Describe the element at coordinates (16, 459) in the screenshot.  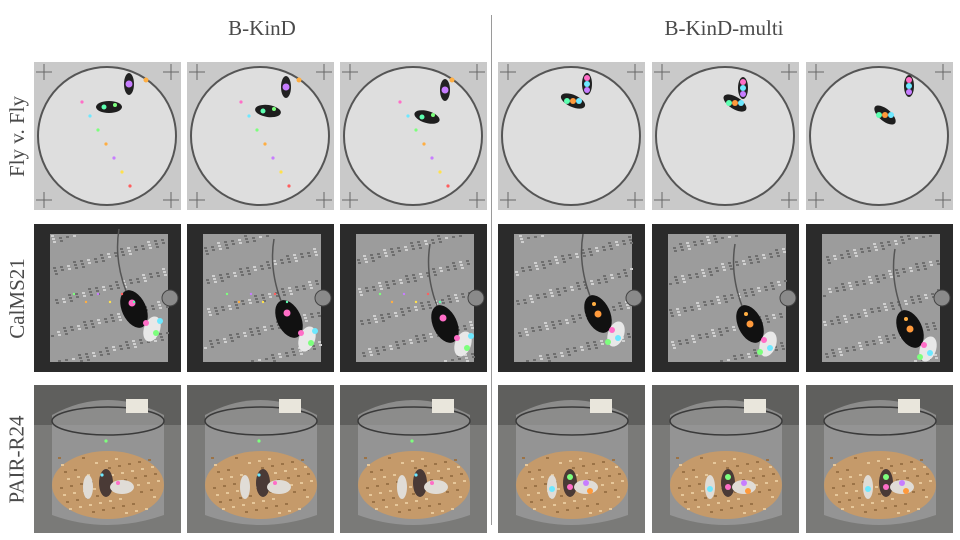
I see `row-label-pair-r24: PAIR-R24` at that location.